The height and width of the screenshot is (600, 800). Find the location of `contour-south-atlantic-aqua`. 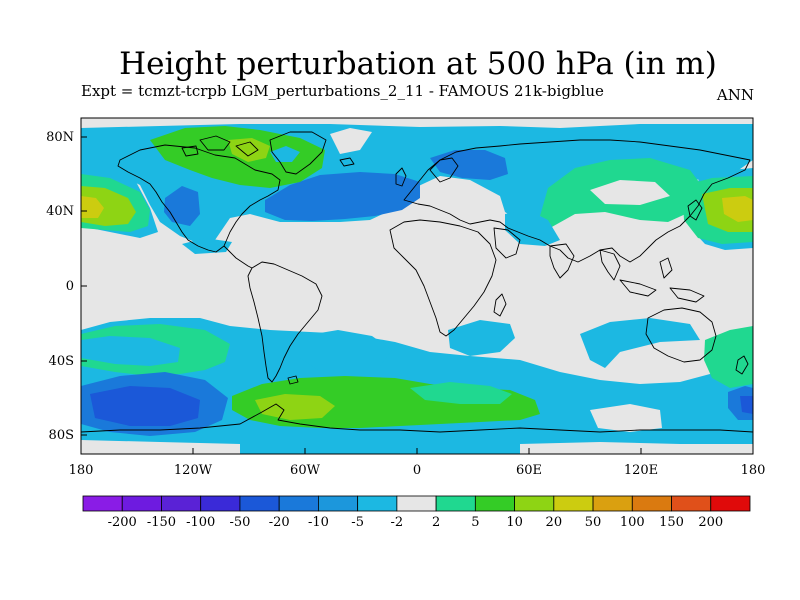

contour-south-atlantic-aqua is located at coordinates (461, 393).